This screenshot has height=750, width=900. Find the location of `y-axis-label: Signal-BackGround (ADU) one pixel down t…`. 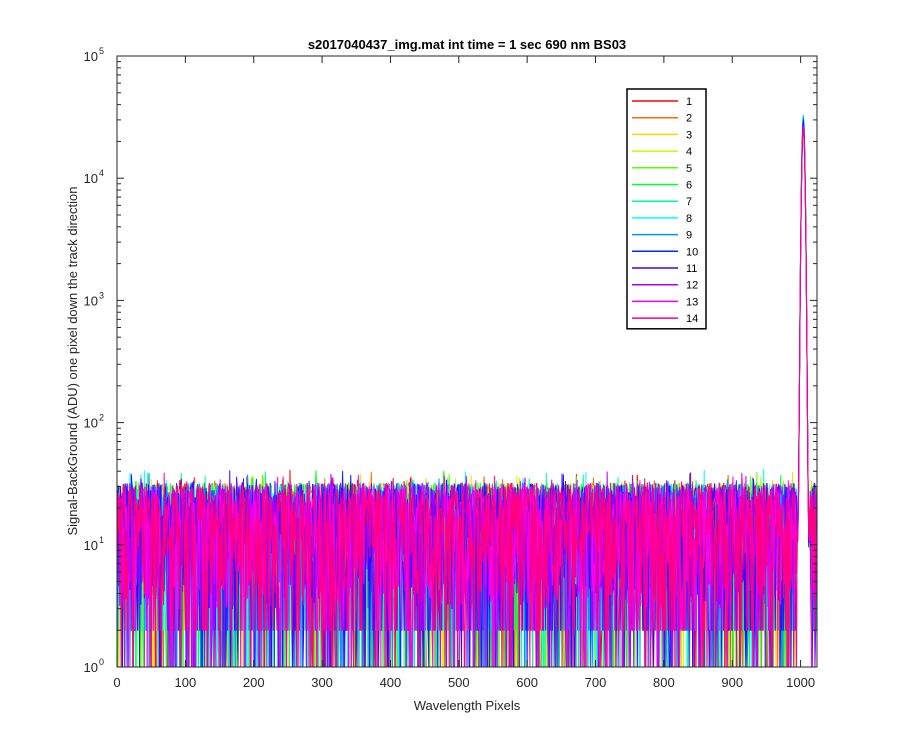

y-axis-label: Signal-BackGround (ADU) one pixel down t… is located at coordinates (72, 360).